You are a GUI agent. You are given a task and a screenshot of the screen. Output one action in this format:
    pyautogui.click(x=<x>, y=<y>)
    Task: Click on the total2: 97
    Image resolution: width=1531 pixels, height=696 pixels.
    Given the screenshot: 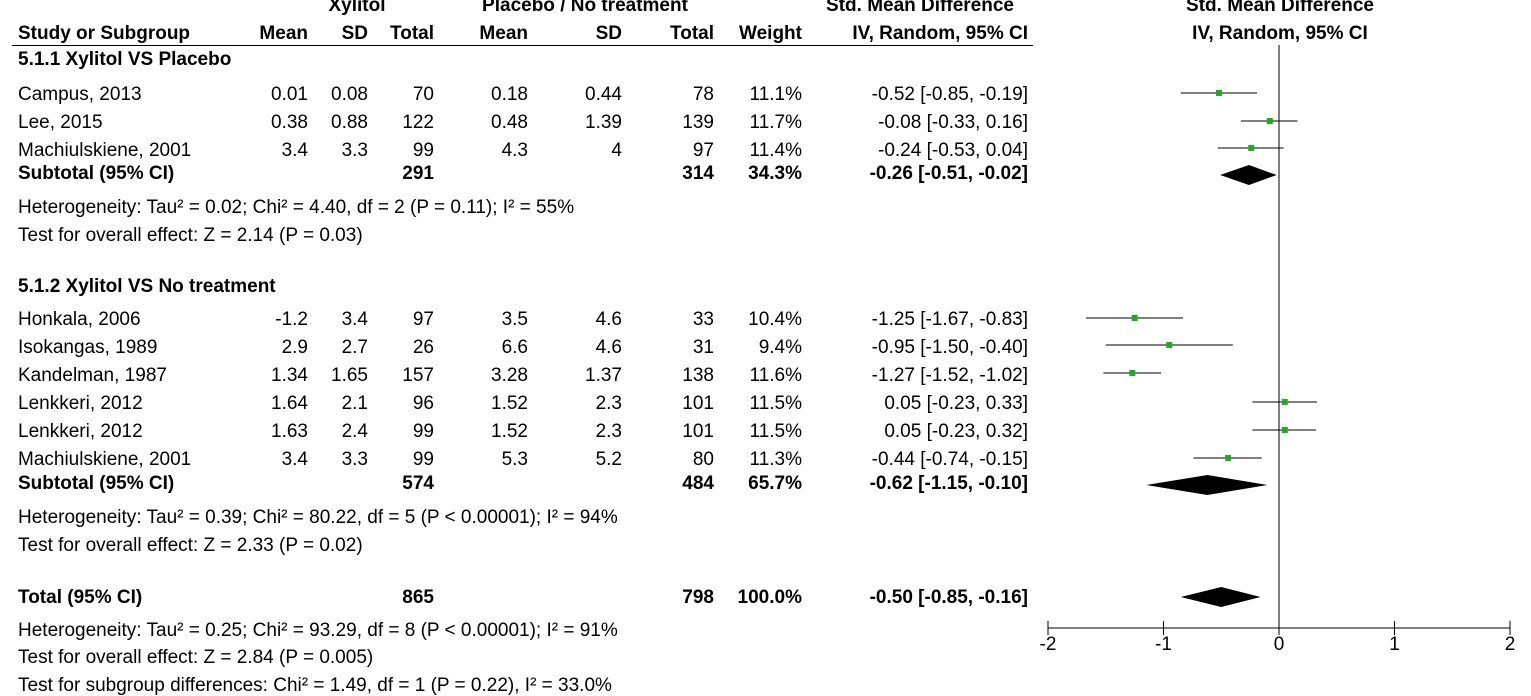 What is the action you would take?
    pyautogui.click(x=703, y=150)
    